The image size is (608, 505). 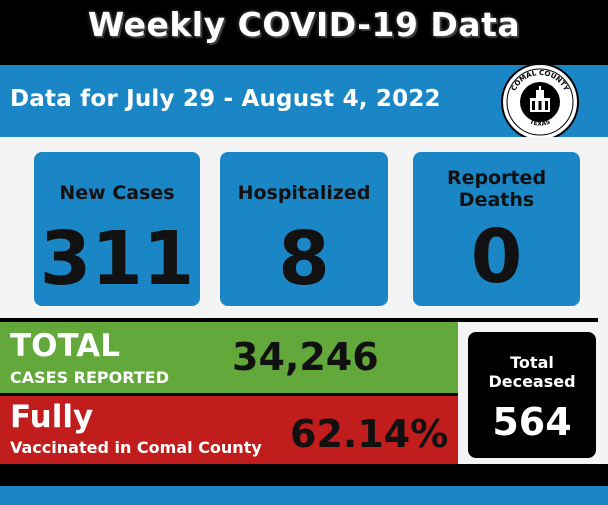 What do you see at coordinates (304, 193) in the screenshot?
I see `hospitalized-label: Hospitalized` at bounding box center [304, 193].